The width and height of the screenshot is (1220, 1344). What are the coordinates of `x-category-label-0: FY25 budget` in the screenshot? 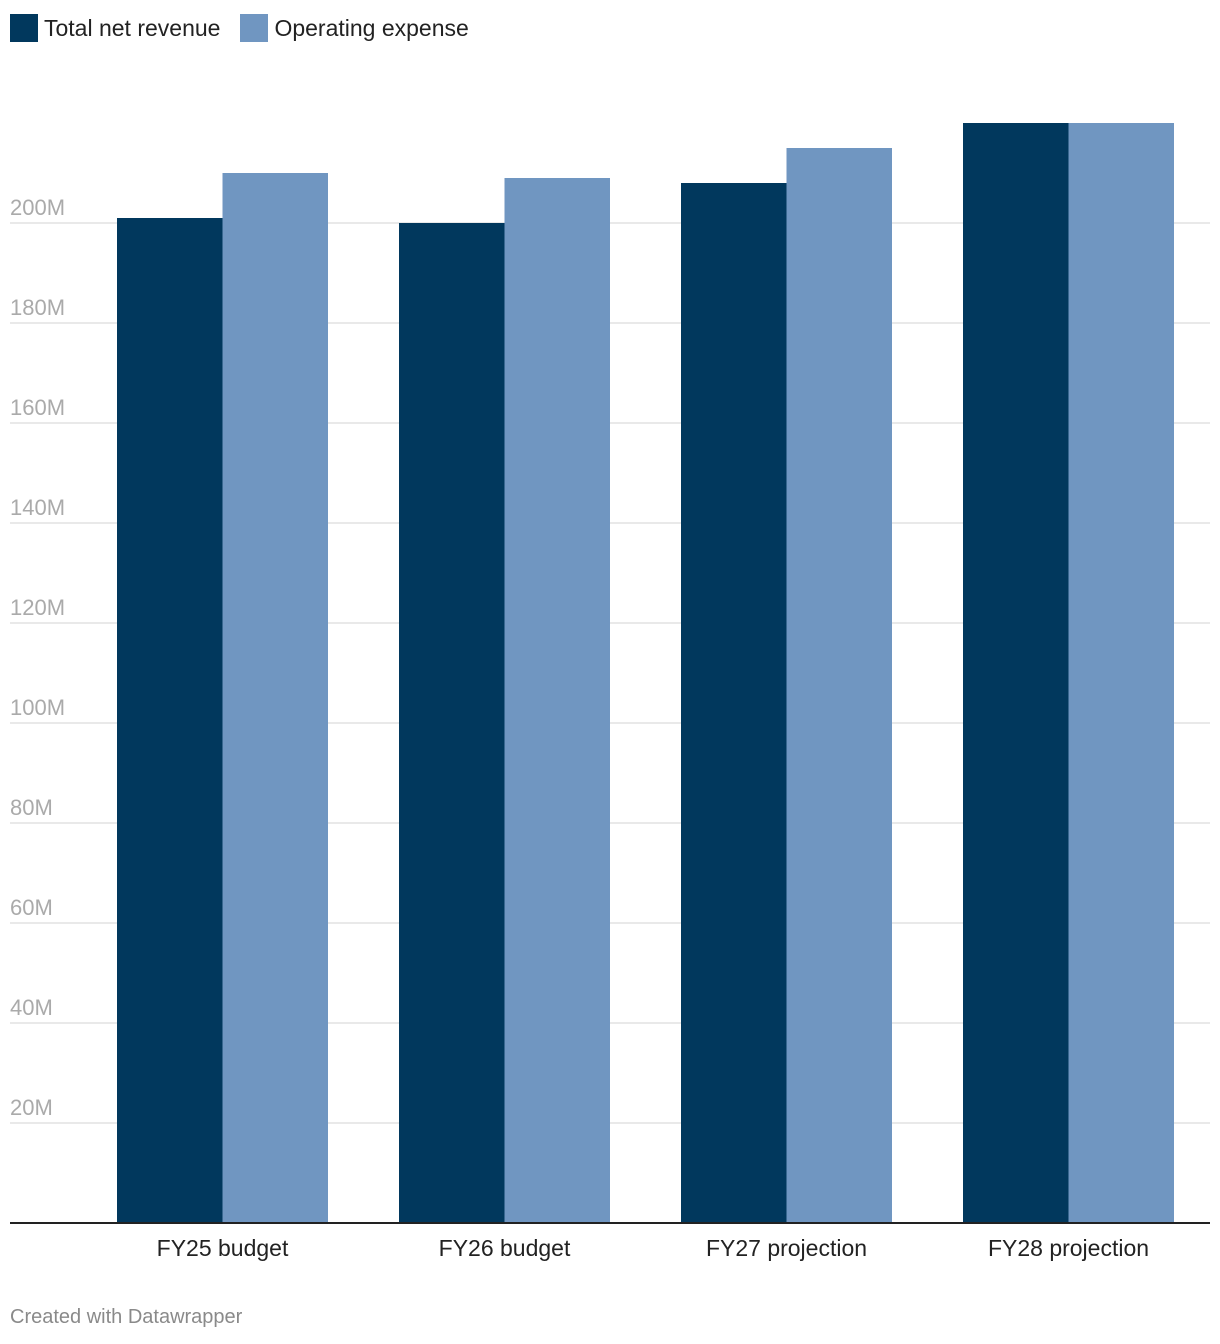 It's located at (223, 1248).